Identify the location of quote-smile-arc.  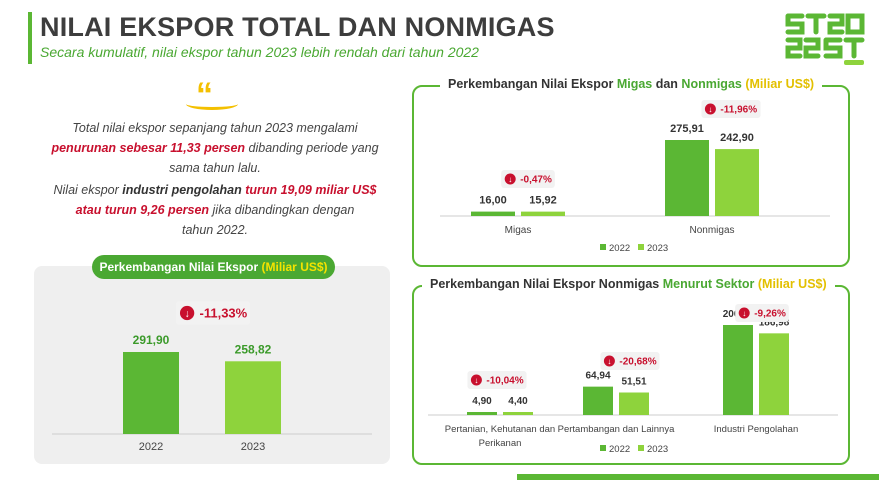
(212, 104).